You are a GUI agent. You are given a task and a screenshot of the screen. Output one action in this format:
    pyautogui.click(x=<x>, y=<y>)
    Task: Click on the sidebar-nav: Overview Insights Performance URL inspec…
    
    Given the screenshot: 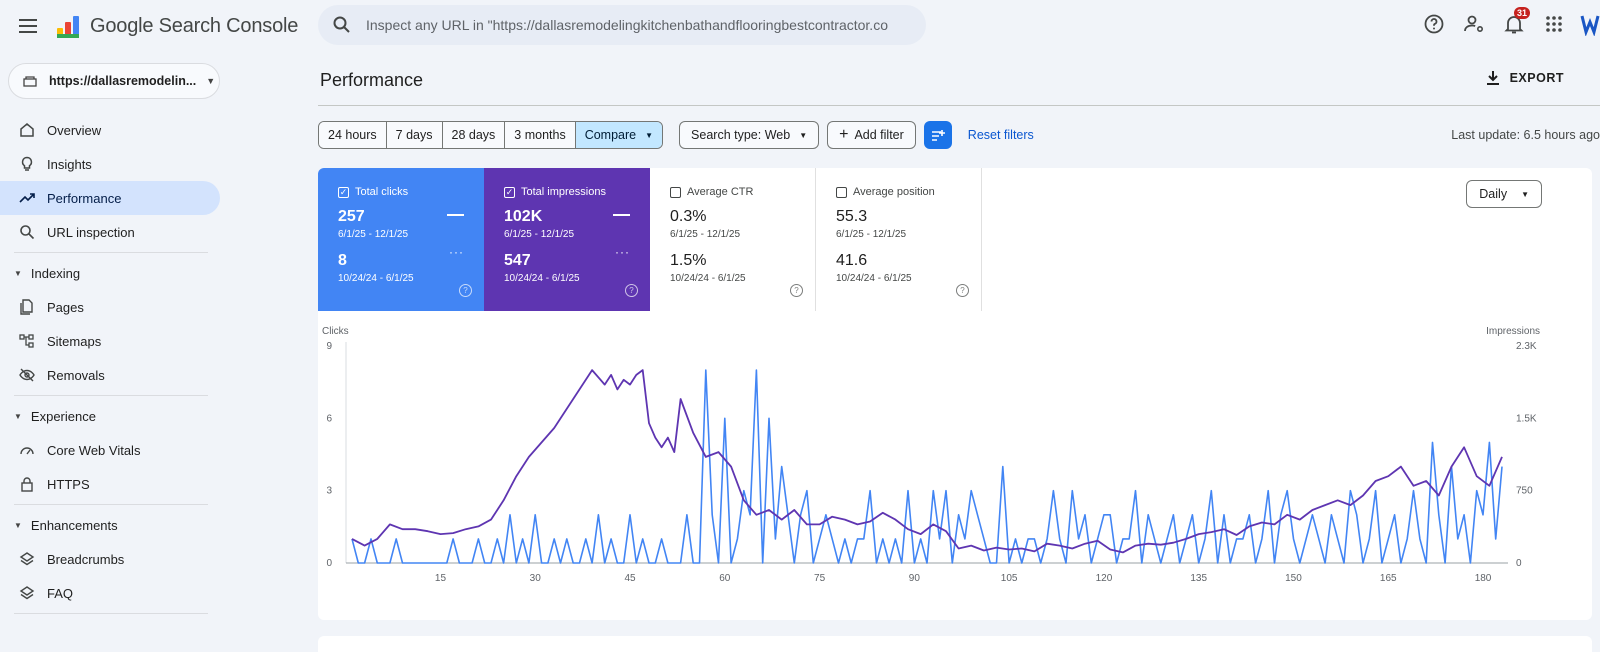 What is the action you would take?
    pyautogui.click(x=110, y=365)
    